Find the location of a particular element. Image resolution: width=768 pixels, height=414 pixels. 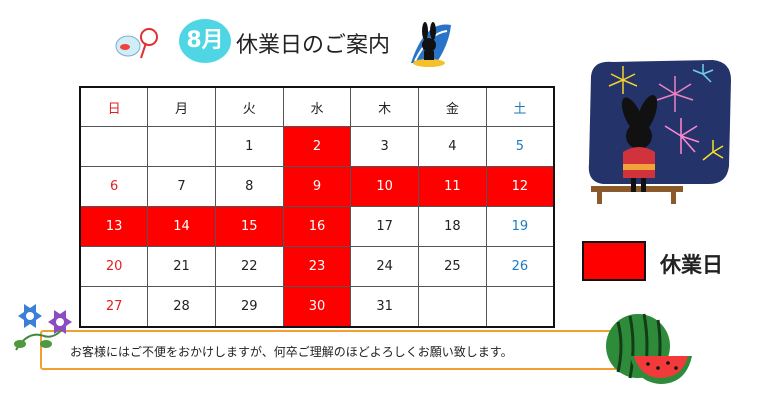

notice-banner is located at coordinates (329, 350).